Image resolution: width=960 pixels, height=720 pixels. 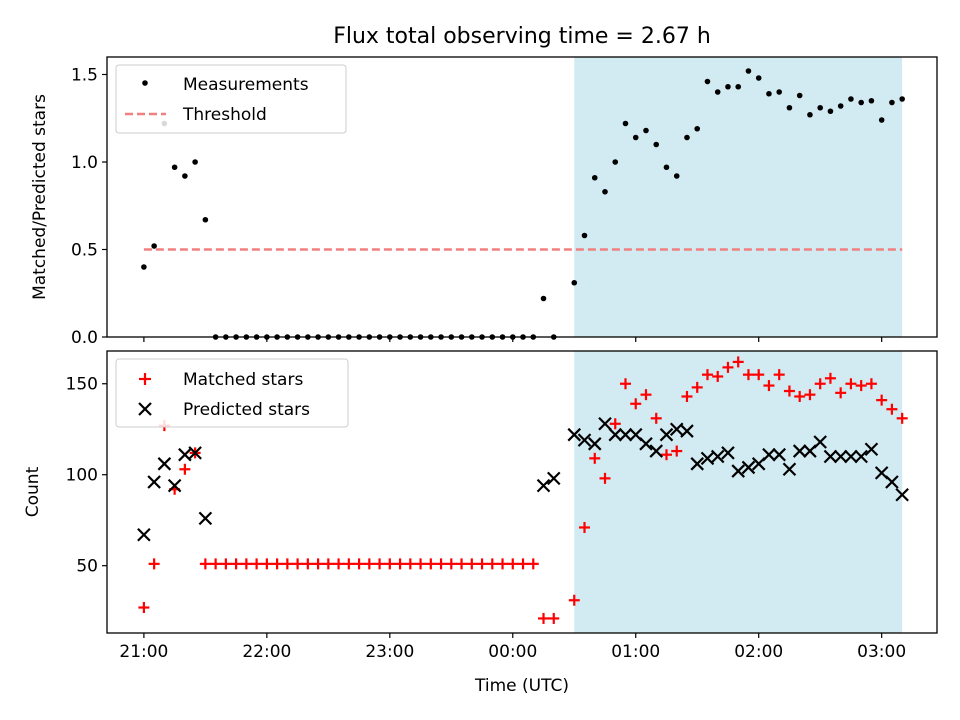 I want to click on x-tick-label: 21:00, so click(x=143, y=652).